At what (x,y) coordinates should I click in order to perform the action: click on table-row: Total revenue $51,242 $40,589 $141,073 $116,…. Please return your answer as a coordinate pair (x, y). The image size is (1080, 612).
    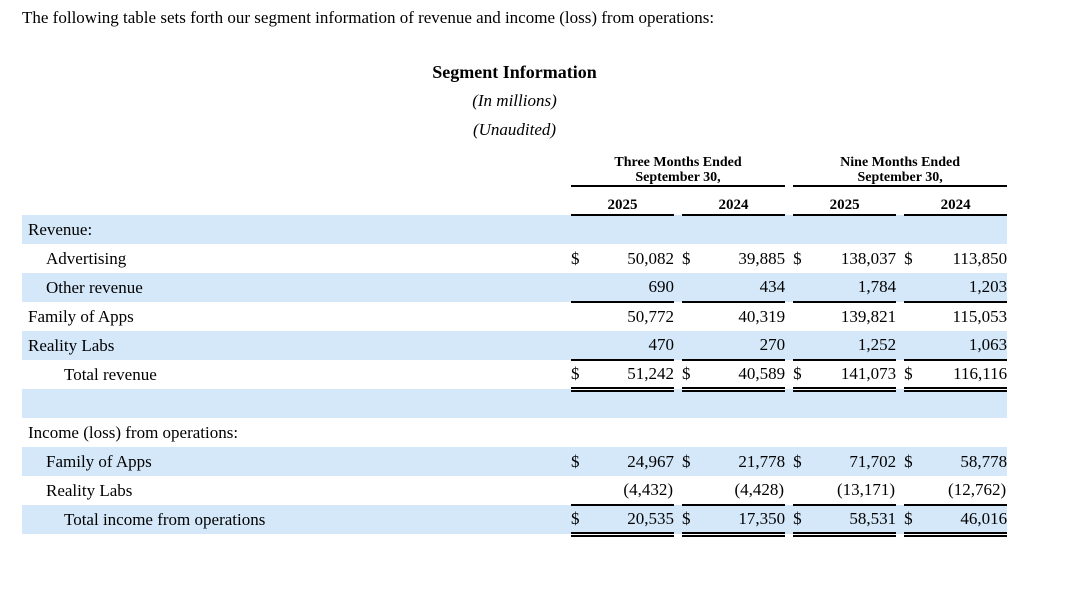
    Looking at the image, I should click on (515, 376).